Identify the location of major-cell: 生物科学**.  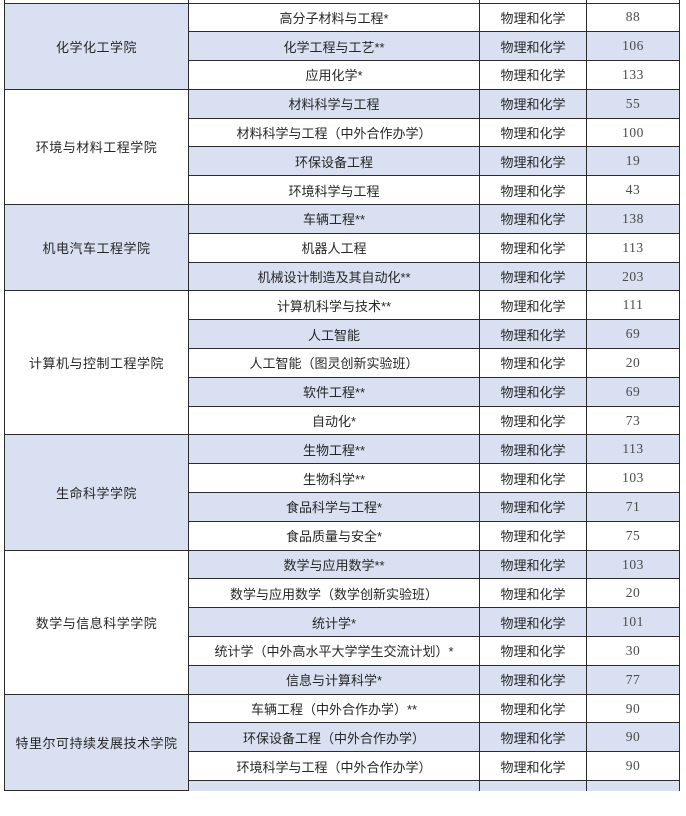
(334, 478).